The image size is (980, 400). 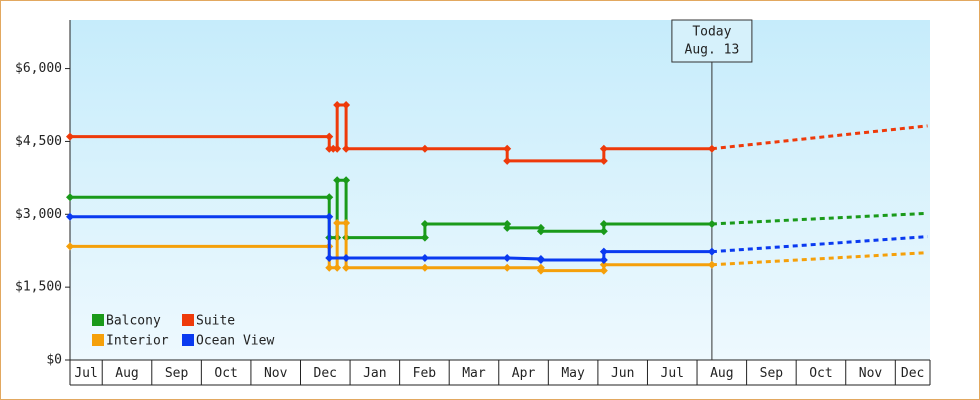 What do you see at coordinates (215, 321) in the screenshot?
I see `legend-label: Suite` at bounding box center [215, 321].